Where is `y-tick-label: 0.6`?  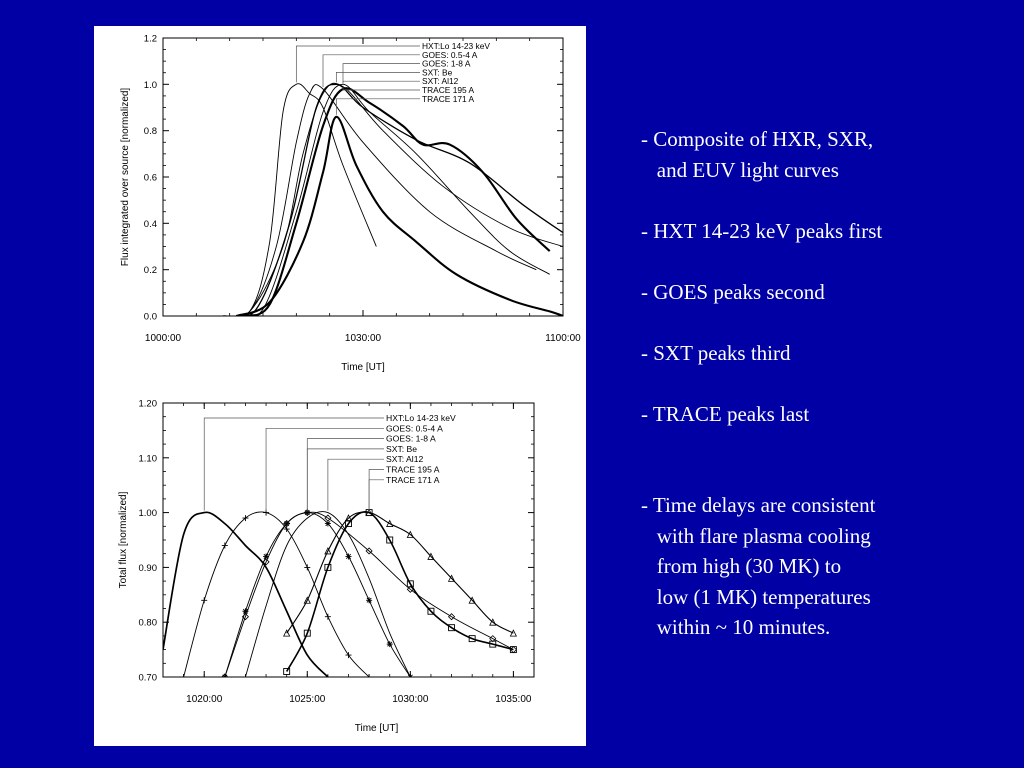
y-tick-label: 0.6 is located at coordinates (150, 178).